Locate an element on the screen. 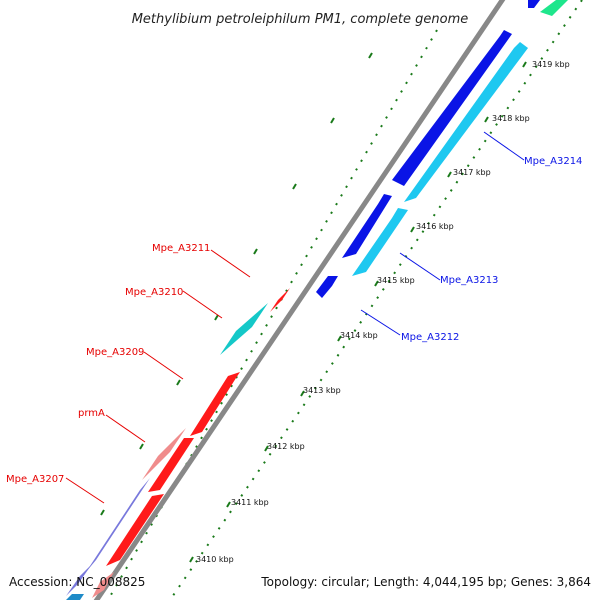 This screenshot has height=600, width=600. gene-label-prma: prmA is located at coordinates (91, 413).